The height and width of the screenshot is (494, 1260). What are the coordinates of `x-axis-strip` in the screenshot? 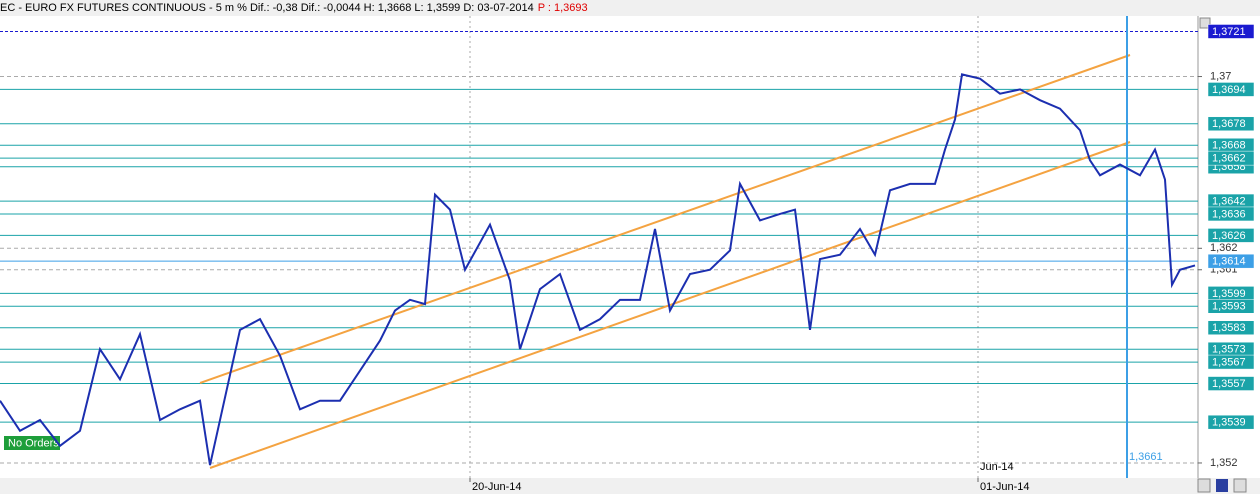 It's located at (630, 486).